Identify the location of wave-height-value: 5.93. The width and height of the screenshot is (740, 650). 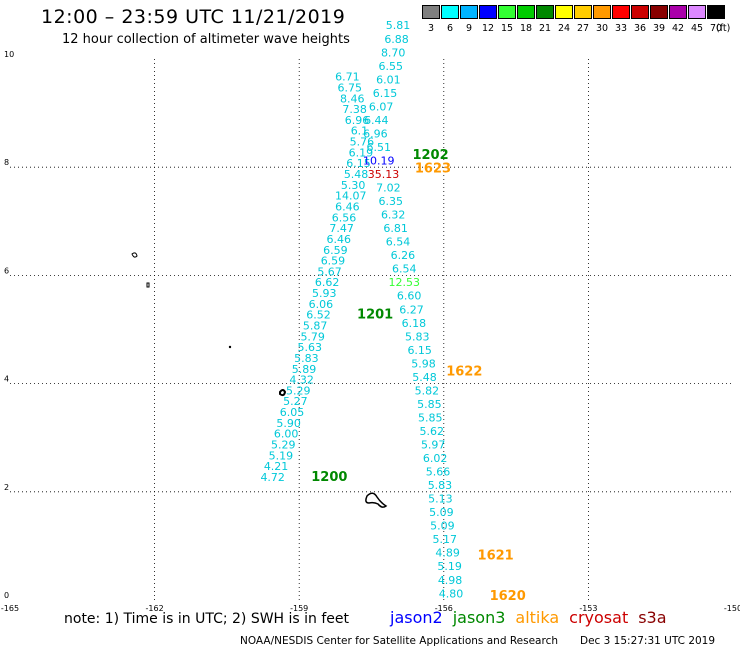
(324, 293).